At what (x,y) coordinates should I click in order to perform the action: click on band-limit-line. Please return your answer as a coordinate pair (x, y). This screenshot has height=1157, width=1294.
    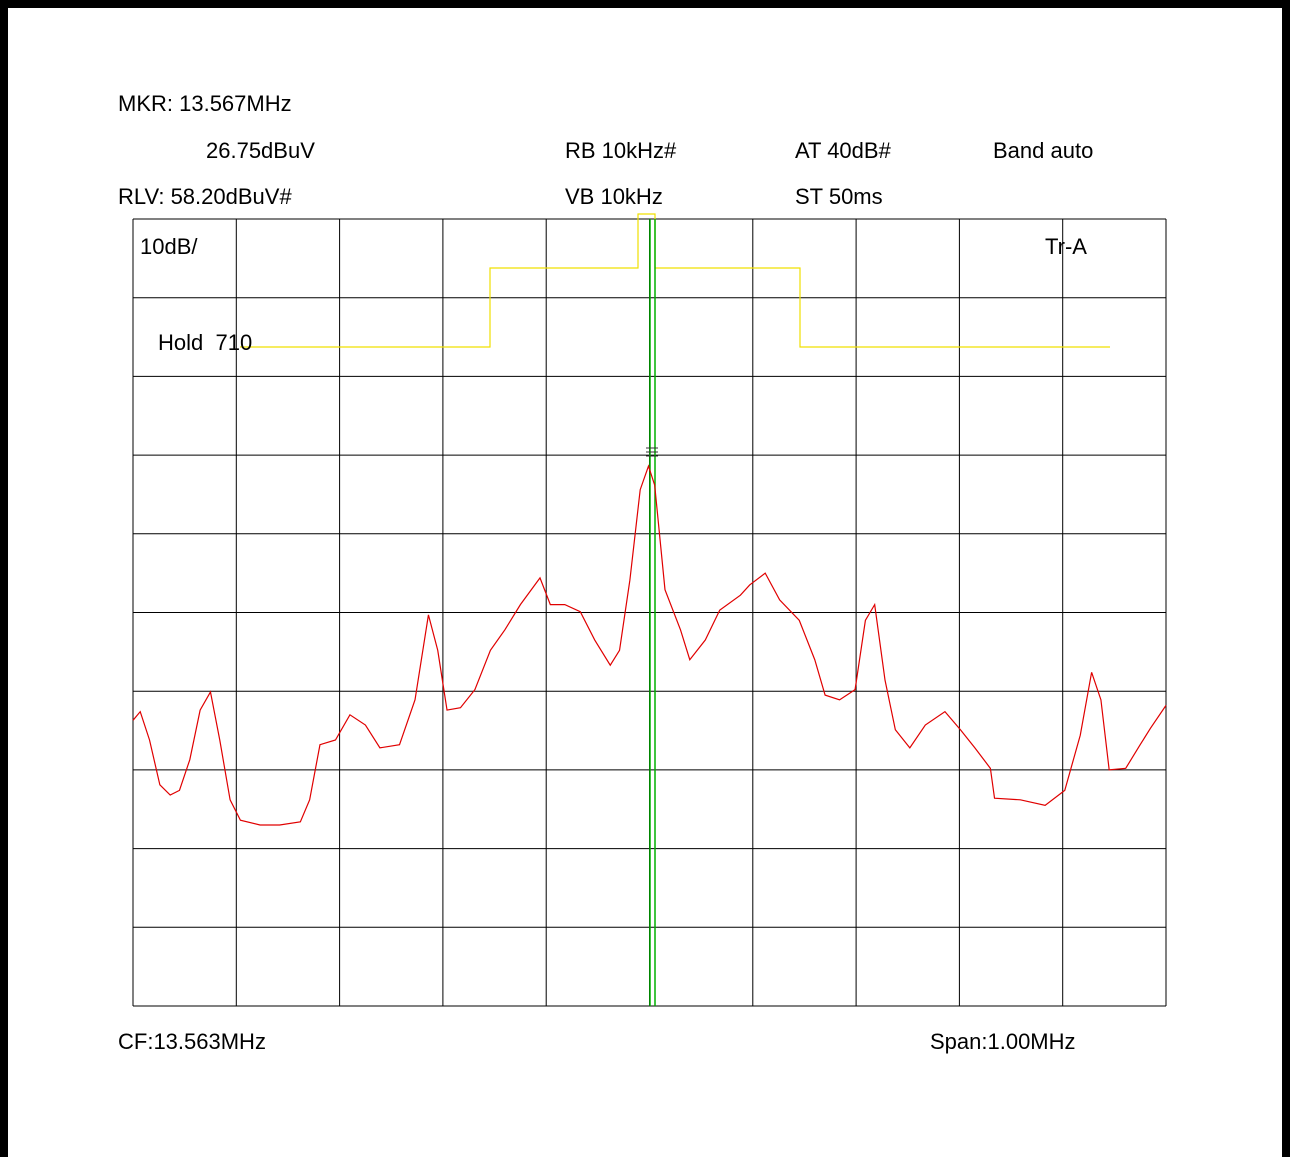
    Looking at the image, I should click on (675, 280).